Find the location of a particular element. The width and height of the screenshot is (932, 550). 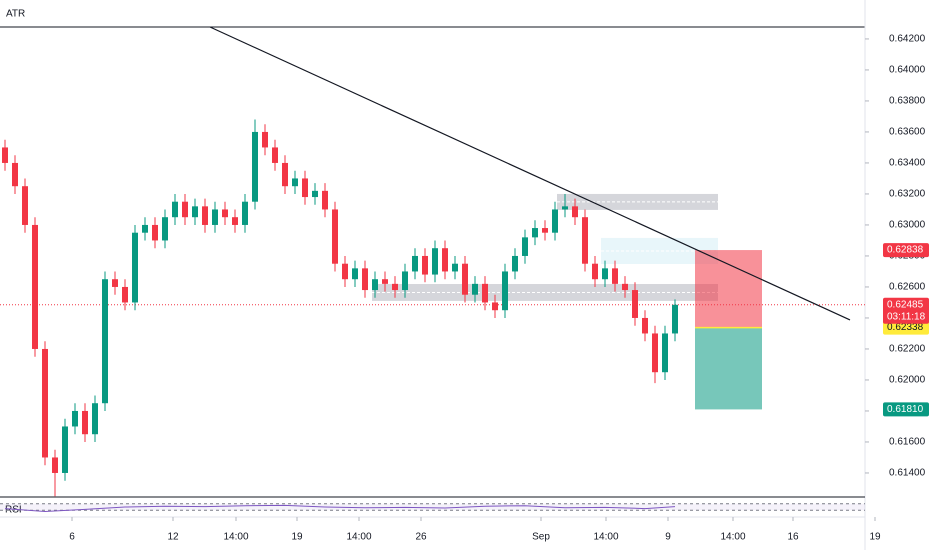

y-tick-label: 0.64000 is located at coordinates (907, 70).